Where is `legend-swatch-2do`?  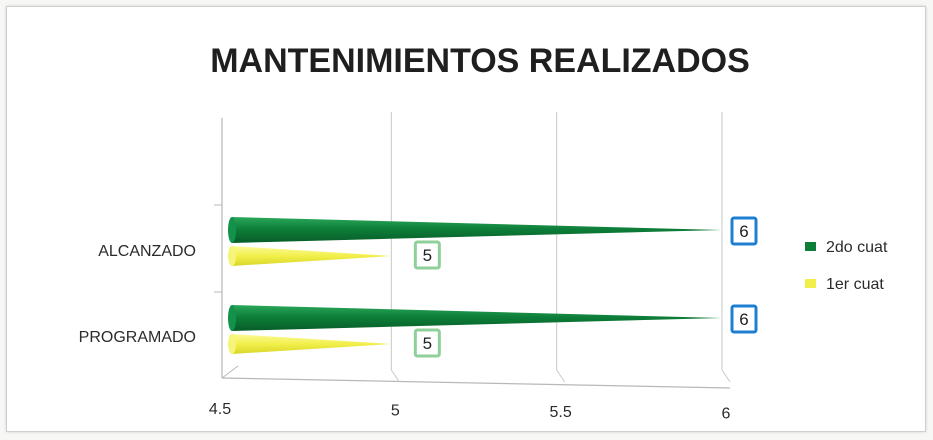 legend-swatch-2do is located at coordinates (810, 246).